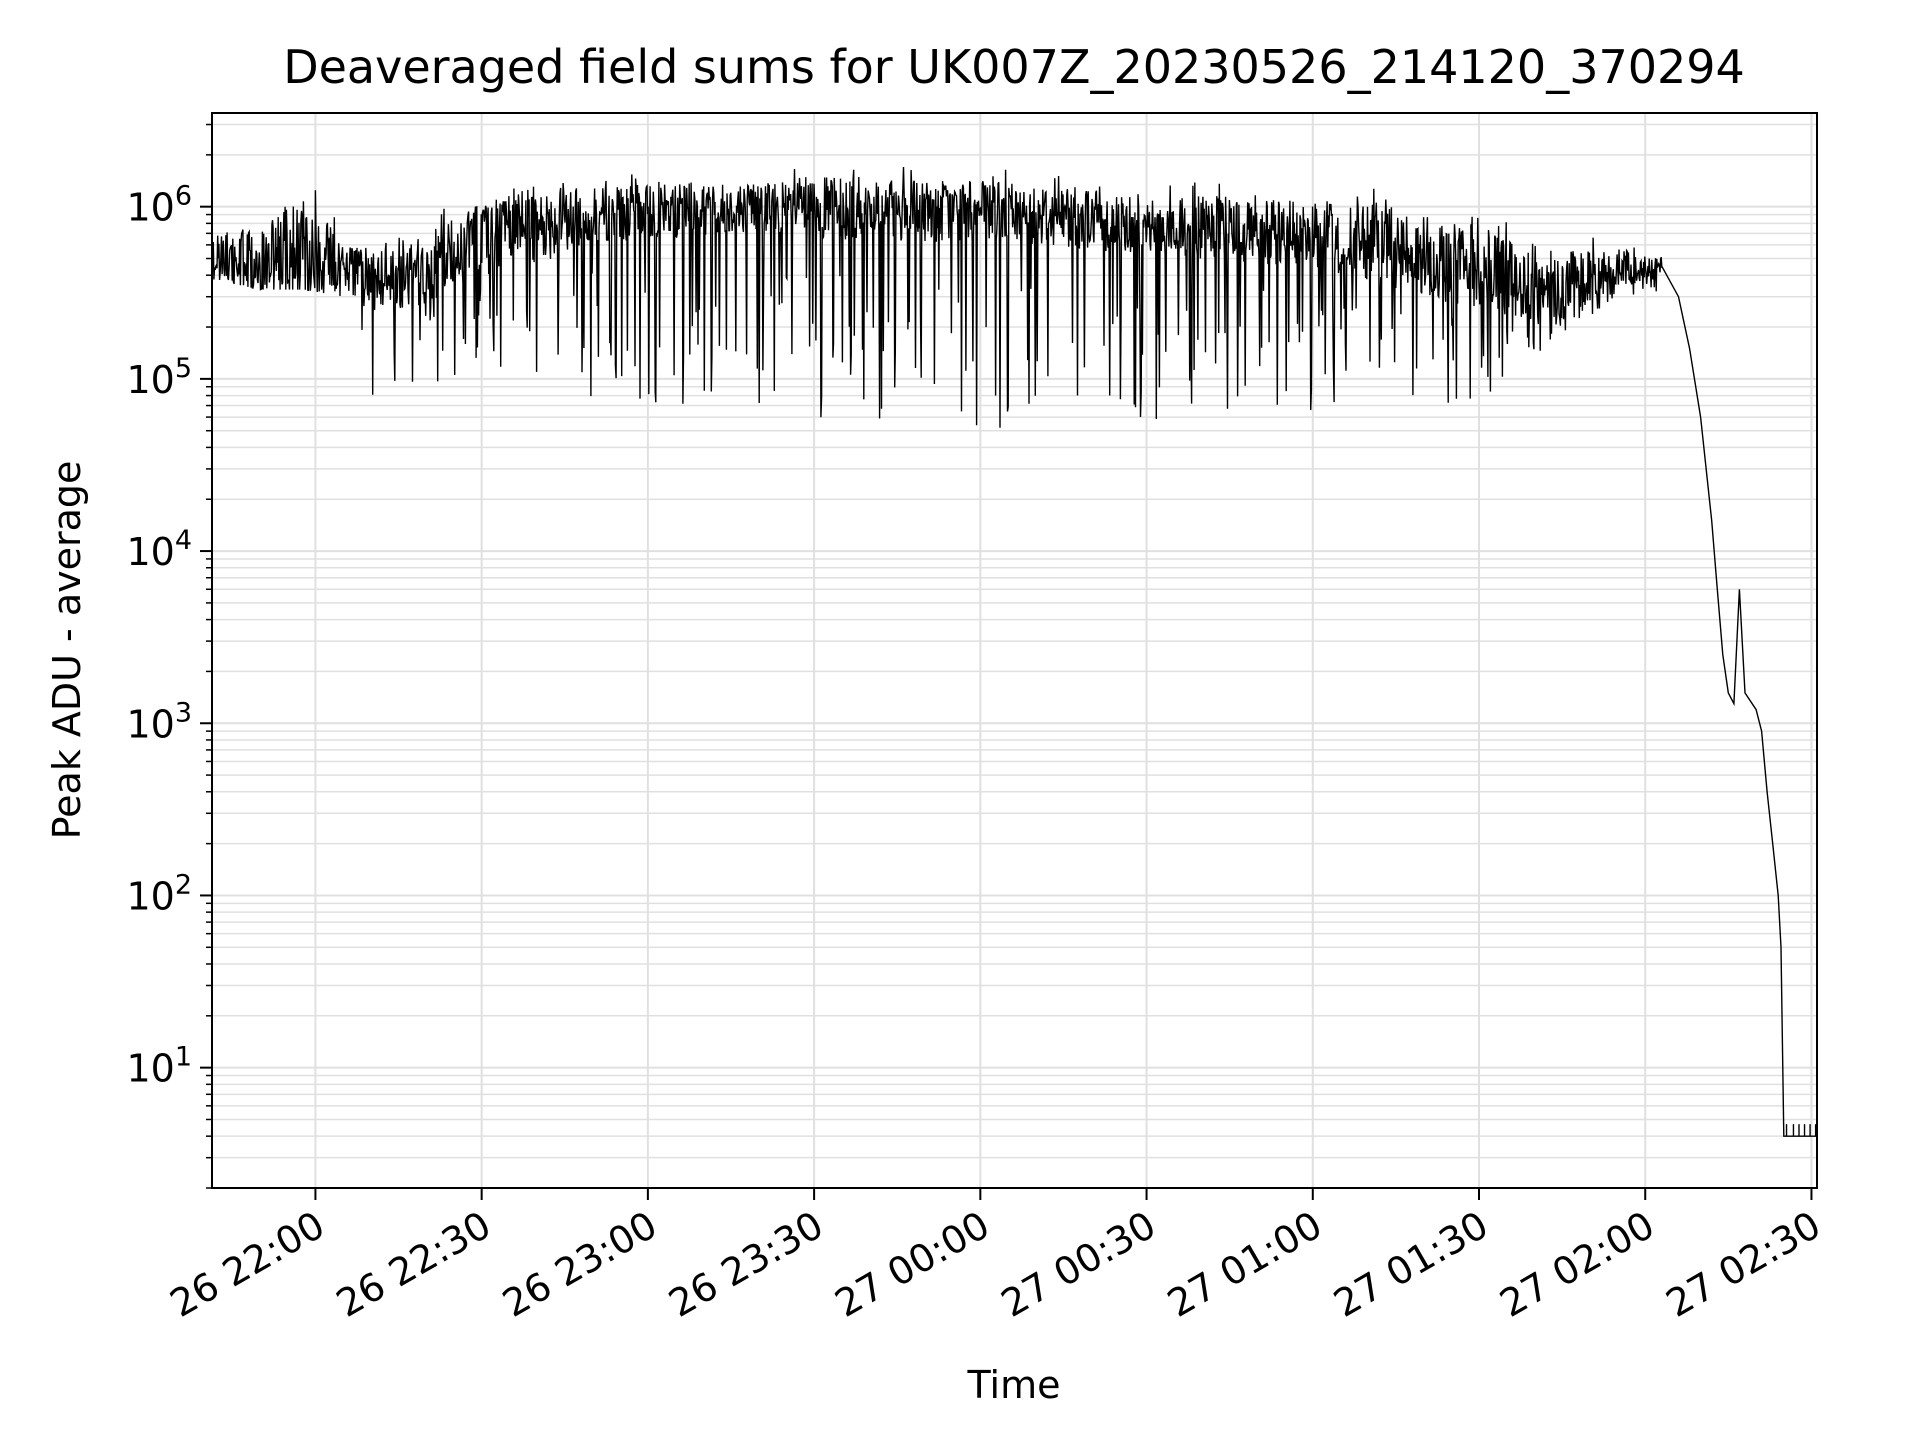  I want to click on y-axis: 101 102 103 104 105 106, so click(169, 656).